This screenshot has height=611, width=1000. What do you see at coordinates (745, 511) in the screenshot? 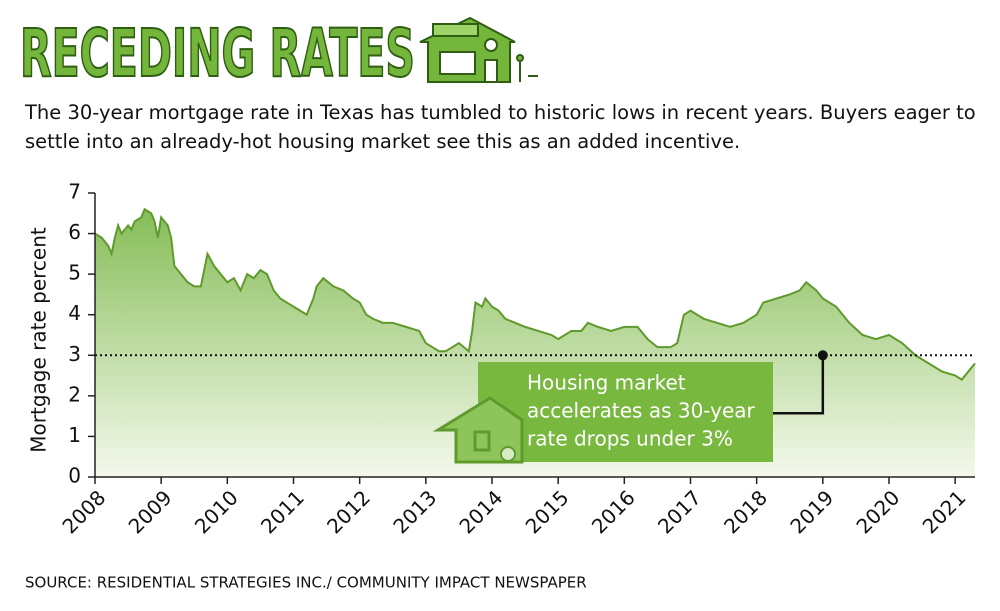
I see `x-tick-label: 2018` at bounding box center [745, 511].